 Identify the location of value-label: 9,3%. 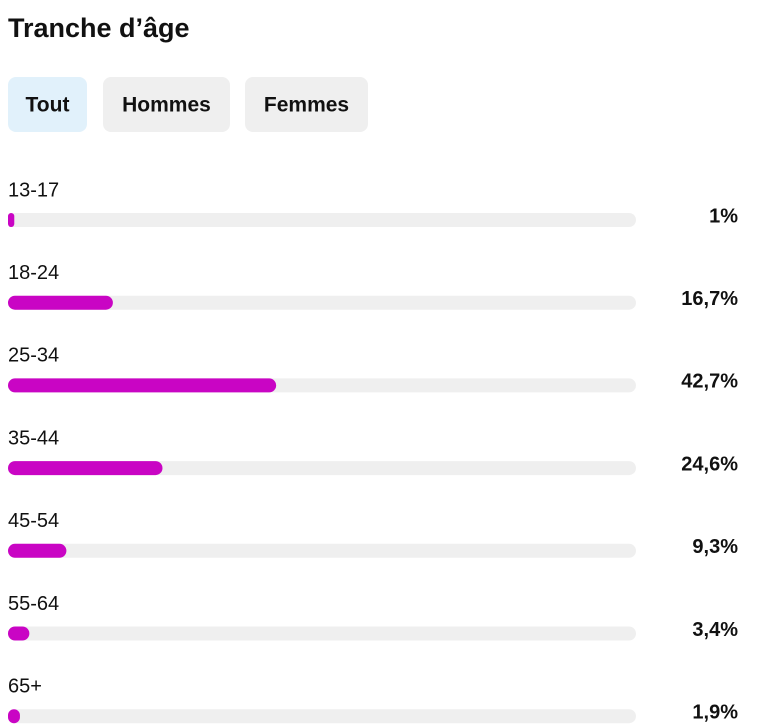
(715, 547).